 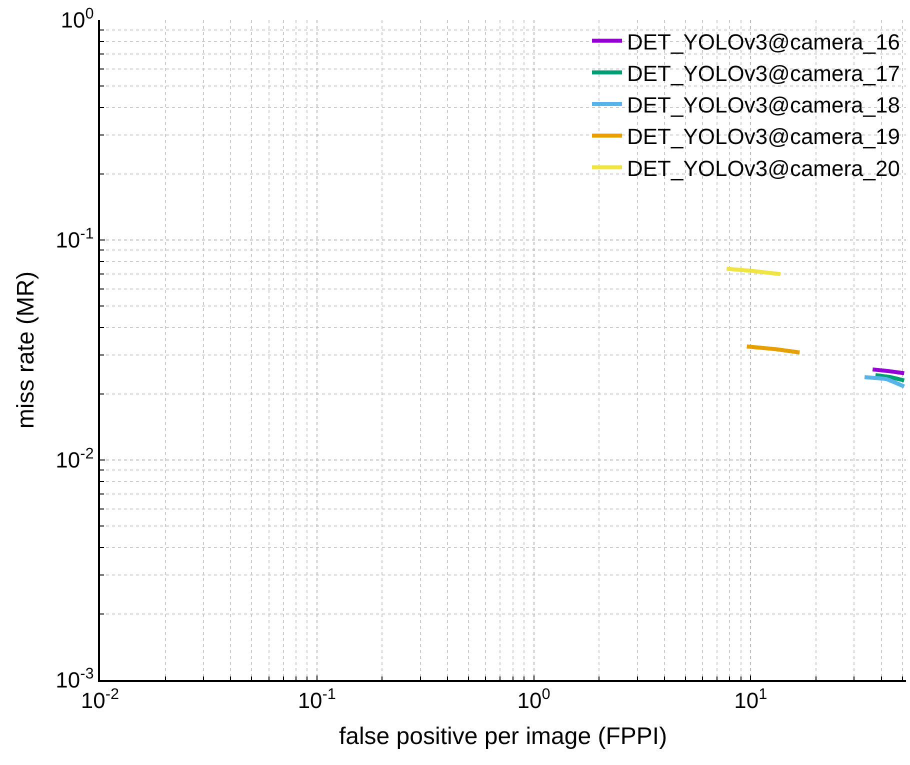 What do you see at coordinates (77, 19) in the screenshot?
I see `y-tick-label: 10$^{0}$` at bounding box center [77, 19].